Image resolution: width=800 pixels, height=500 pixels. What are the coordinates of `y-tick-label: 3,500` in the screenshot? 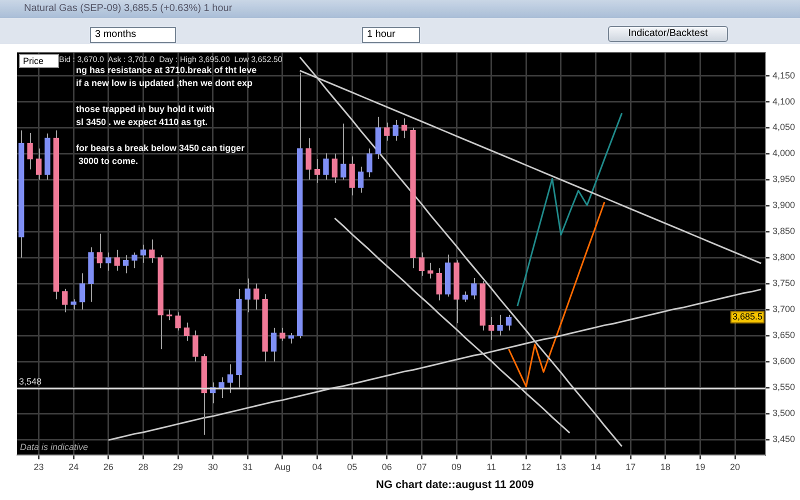 It's located at (784, 413).